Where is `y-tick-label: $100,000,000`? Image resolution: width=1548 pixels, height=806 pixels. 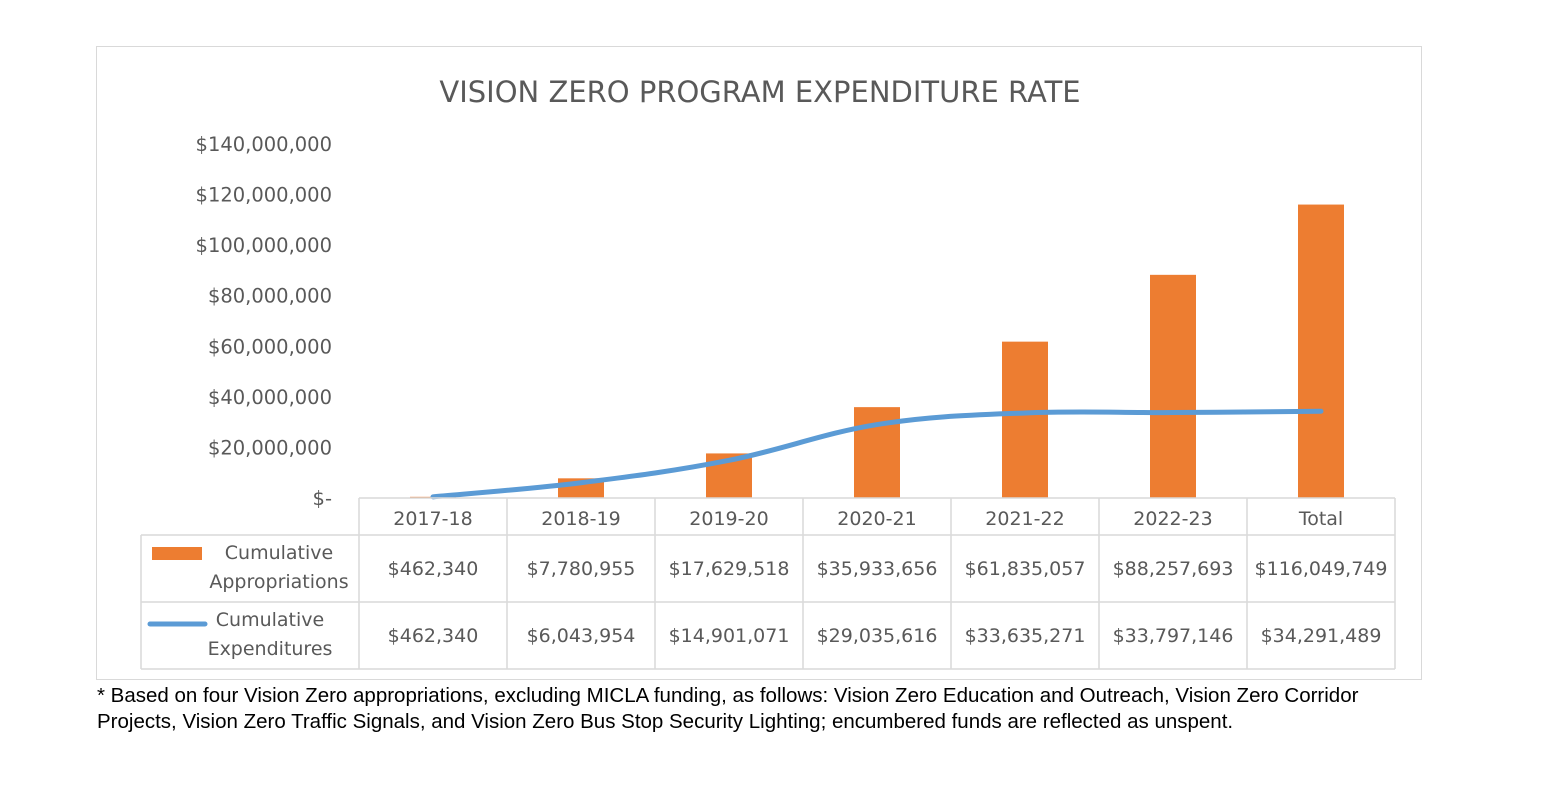
y-tick-label: $100,000,000 is located at coordinates (264, 245).